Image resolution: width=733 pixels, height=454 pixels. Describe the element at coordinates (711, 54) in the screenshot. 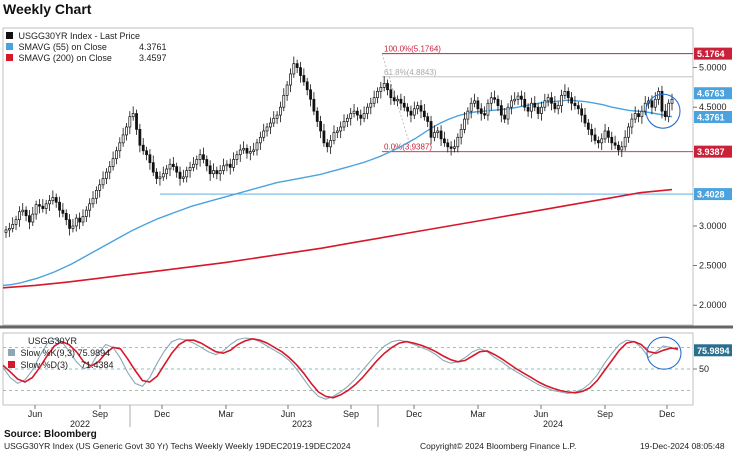

I see `price-tag-label: 5.1764` at that location.